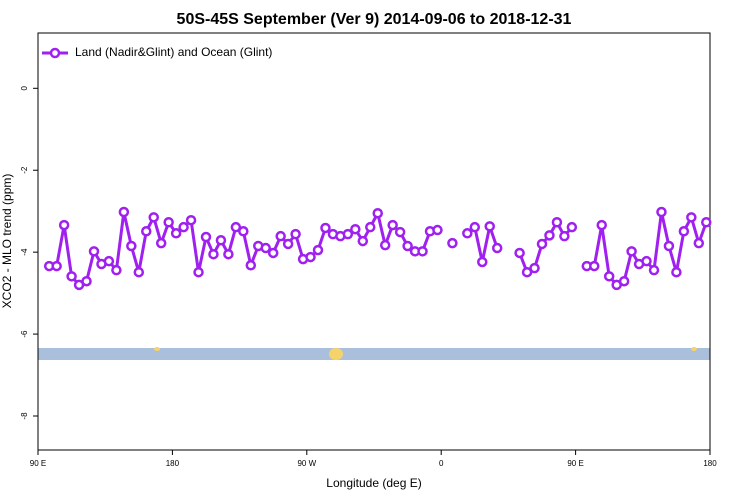  What do you see at coordinates (373, 483) in the screenshot?
I see `x-axis-label: Longitude (deg E)` at bounding box center [373, 483].